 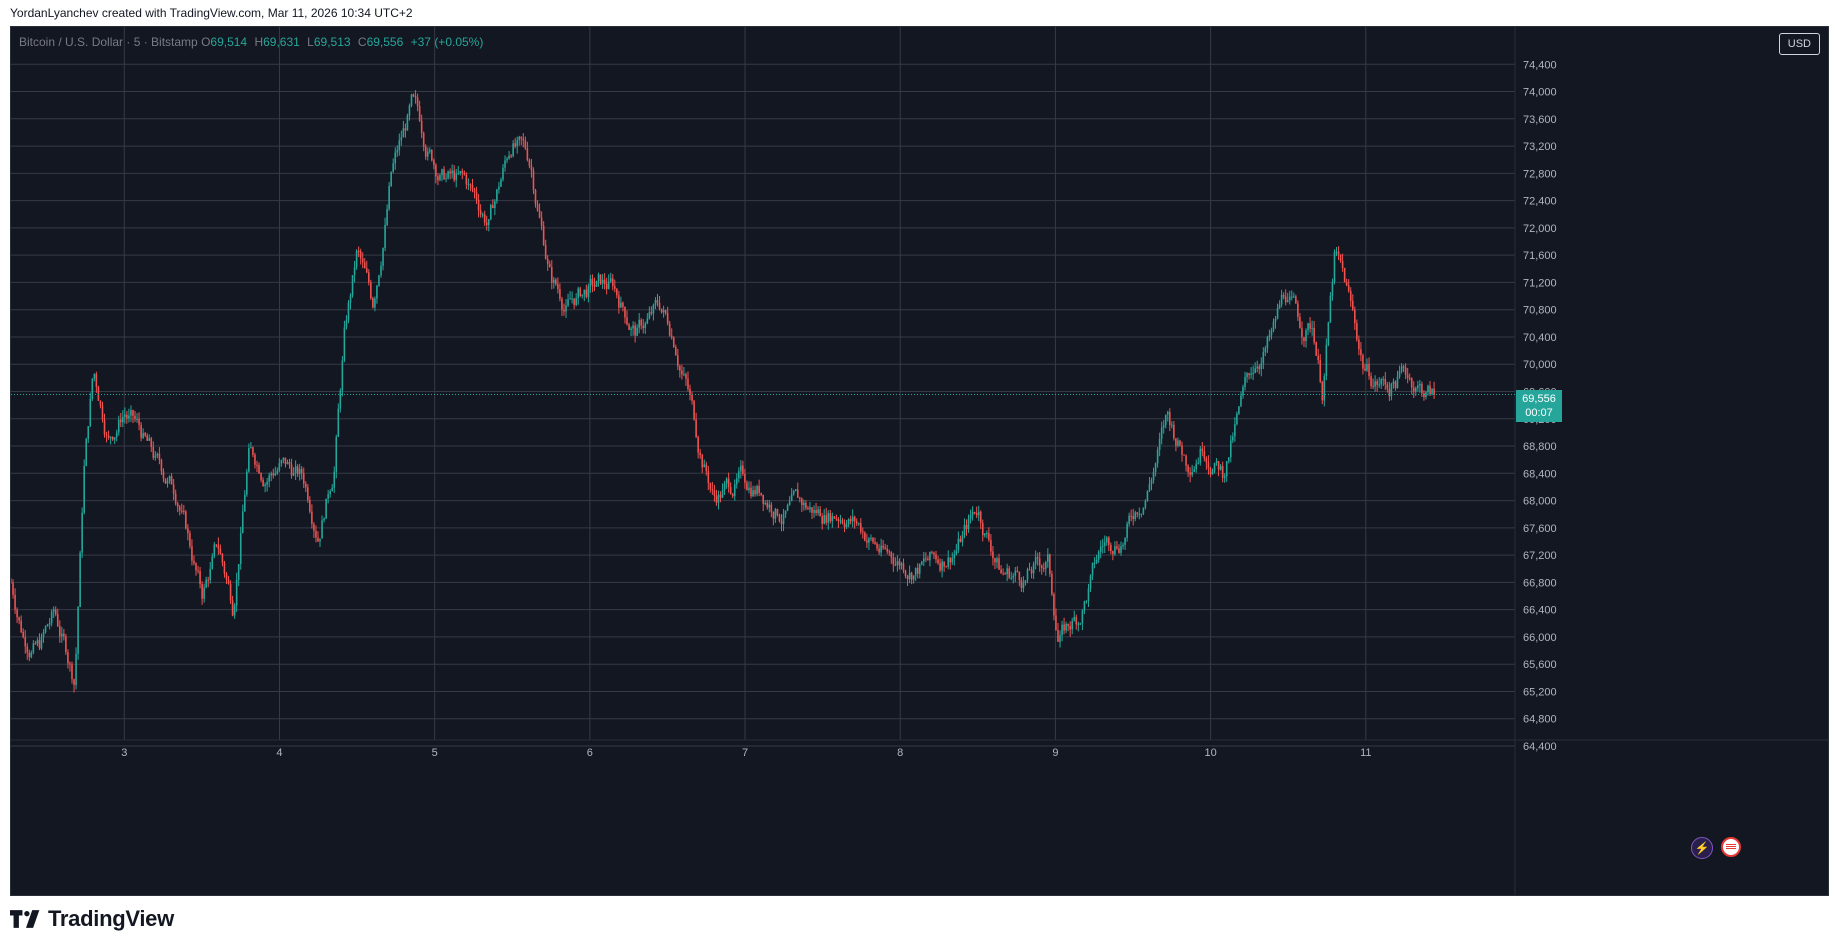 I want to click on y-tick-label: 72,000, so click(x=1540, y=229).